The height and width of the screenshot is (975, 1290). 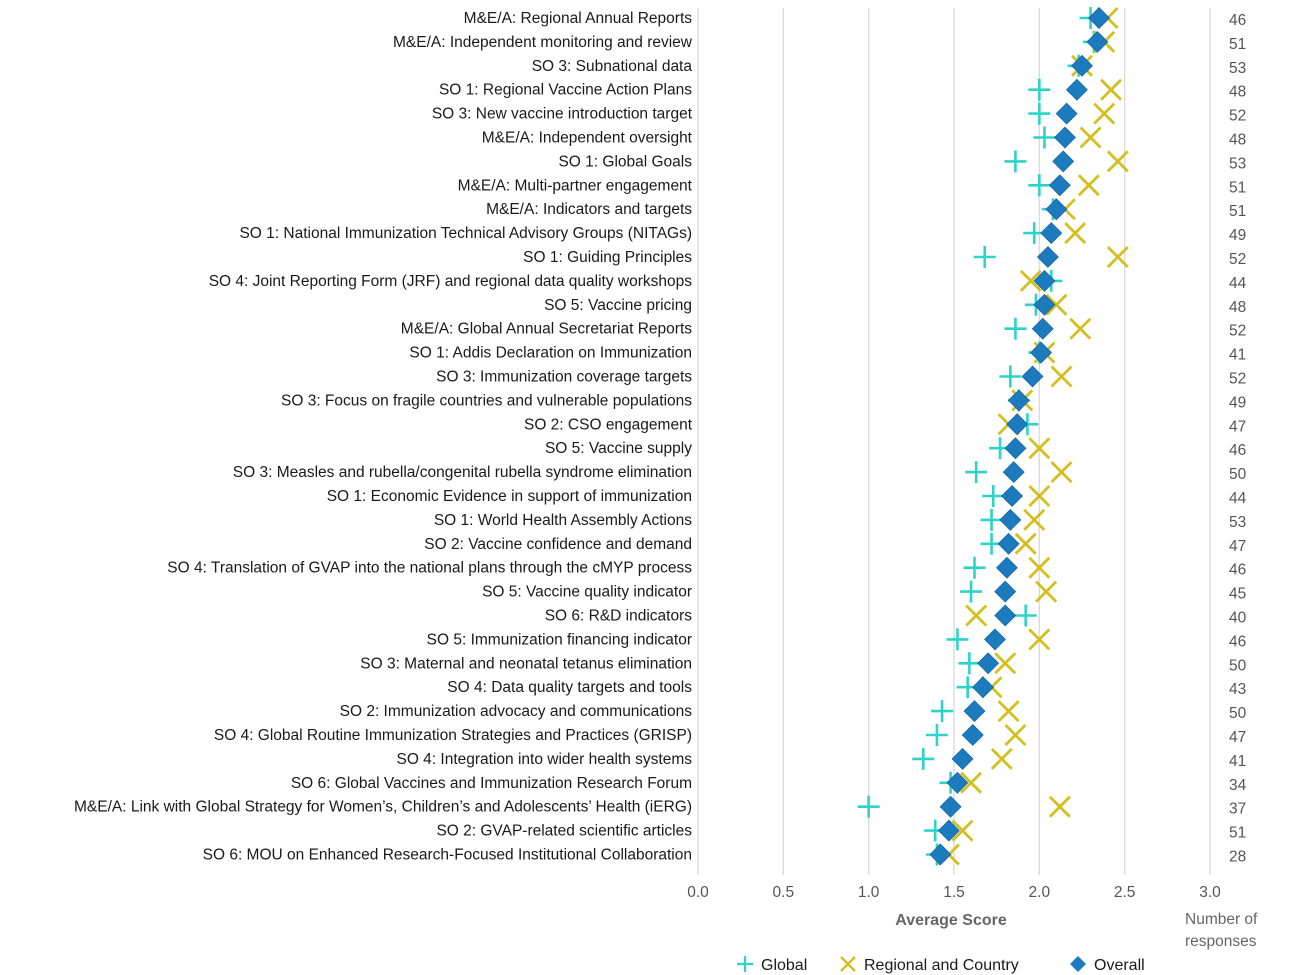 What do you see at coordinates (869, 892) in the screenshot?
I see `x-tick-label: 1.0` at bounding box center [869, 892].